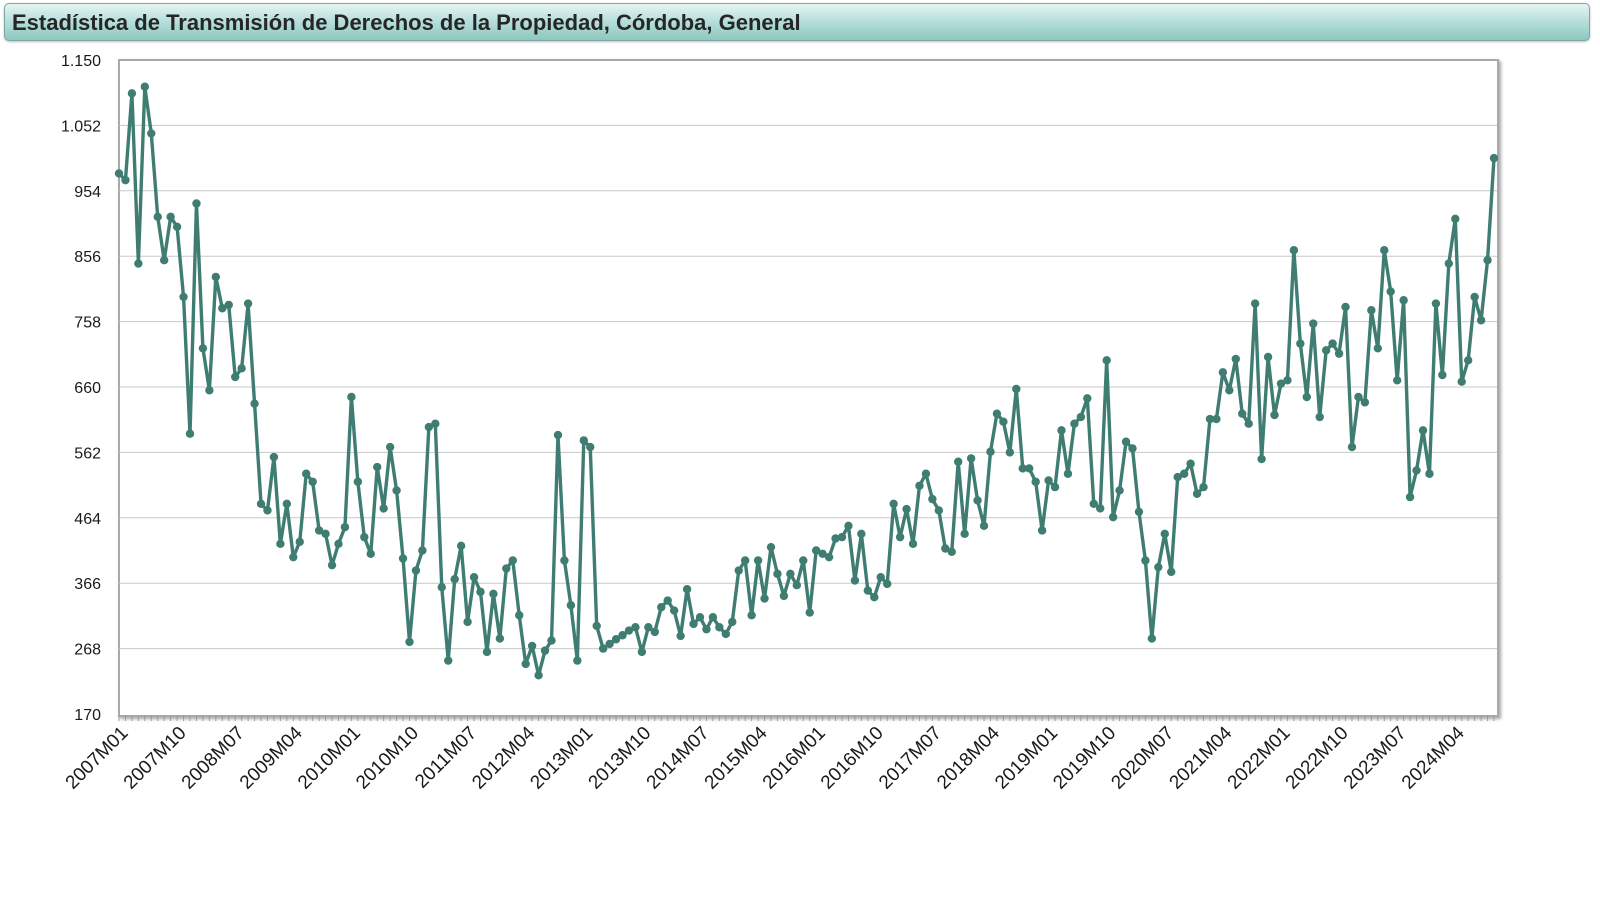 Image resolution: width=1600 pixels, height=900 pixels. What do you see at coordinates (87, 257) in the screenshot?
I see `y-tick-label: 856` at bounding box center [87, 257].